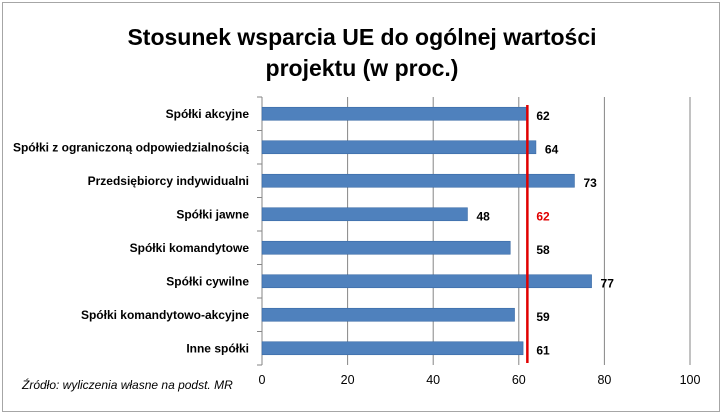  What do you see at coordinates (207, 281) in the screenshot?
I see `category-label-5: Spółki cywilne` at bounding box center [207, 281].